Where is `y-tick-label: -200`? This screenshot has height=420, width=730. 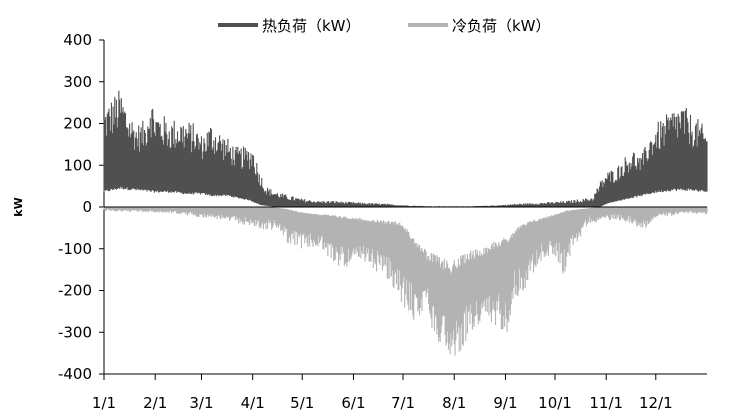
y-tick-label: -200 is located at coordinates (75, 291).